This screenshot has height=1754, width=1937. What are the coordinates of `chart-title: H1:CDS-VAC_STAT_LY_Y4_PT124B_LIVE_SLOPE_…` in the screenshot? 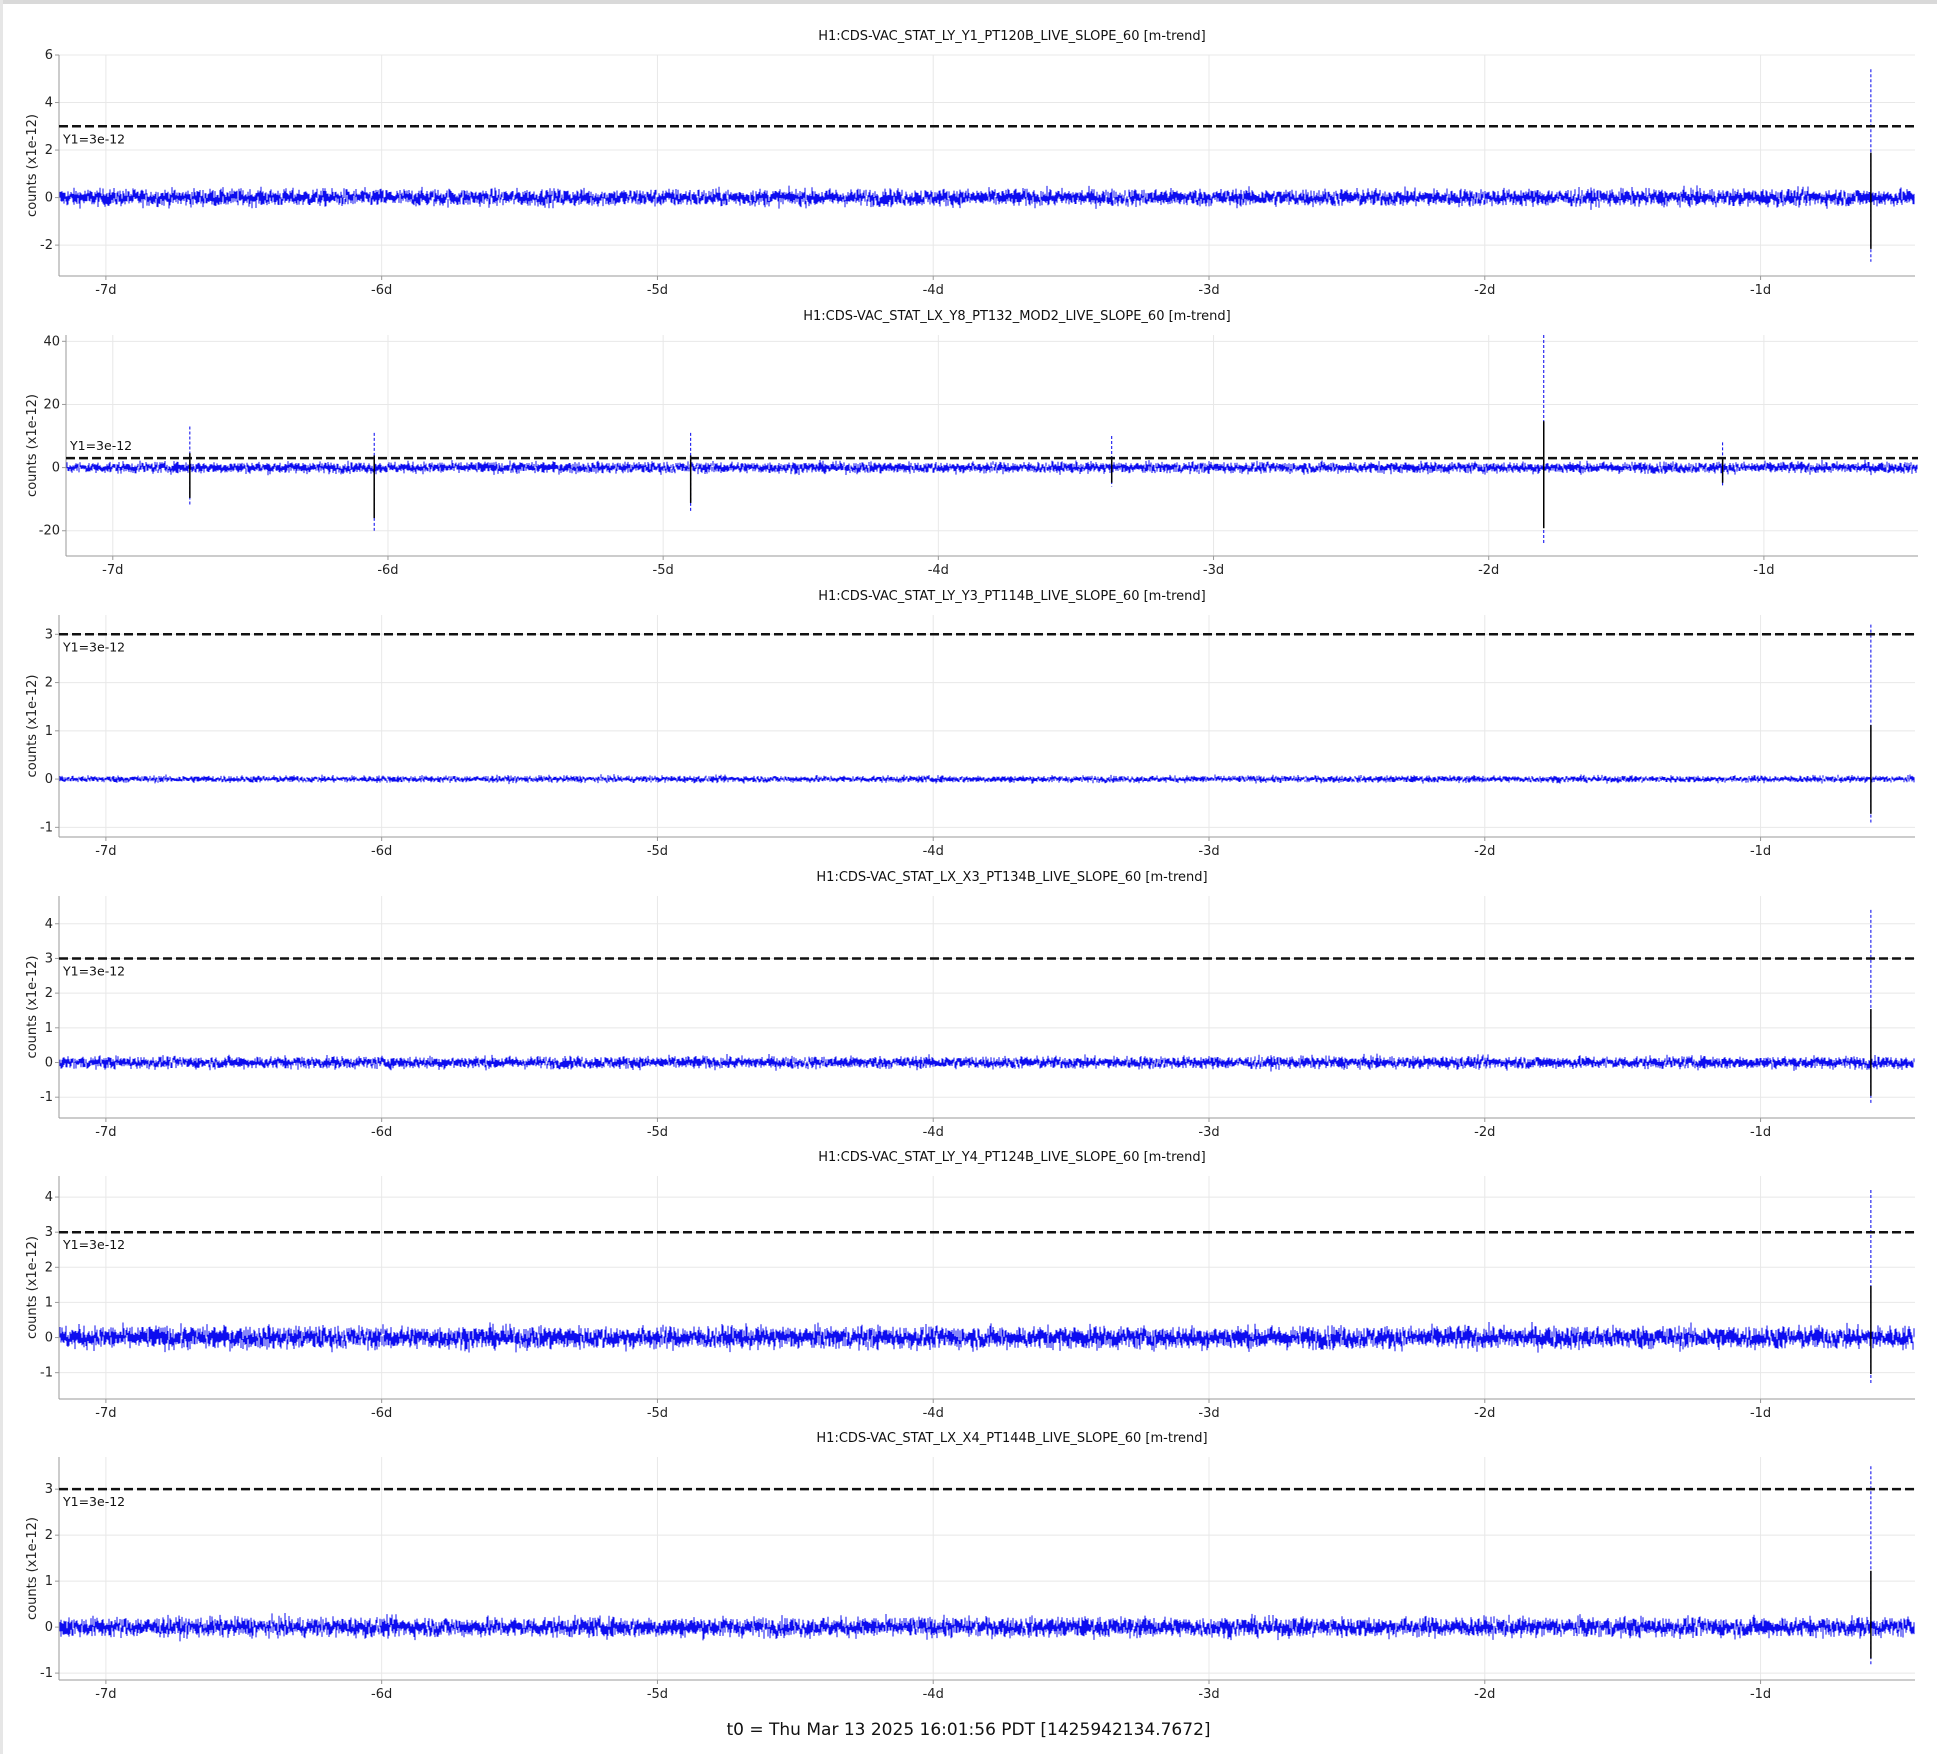 It's located at (1012, 1157).